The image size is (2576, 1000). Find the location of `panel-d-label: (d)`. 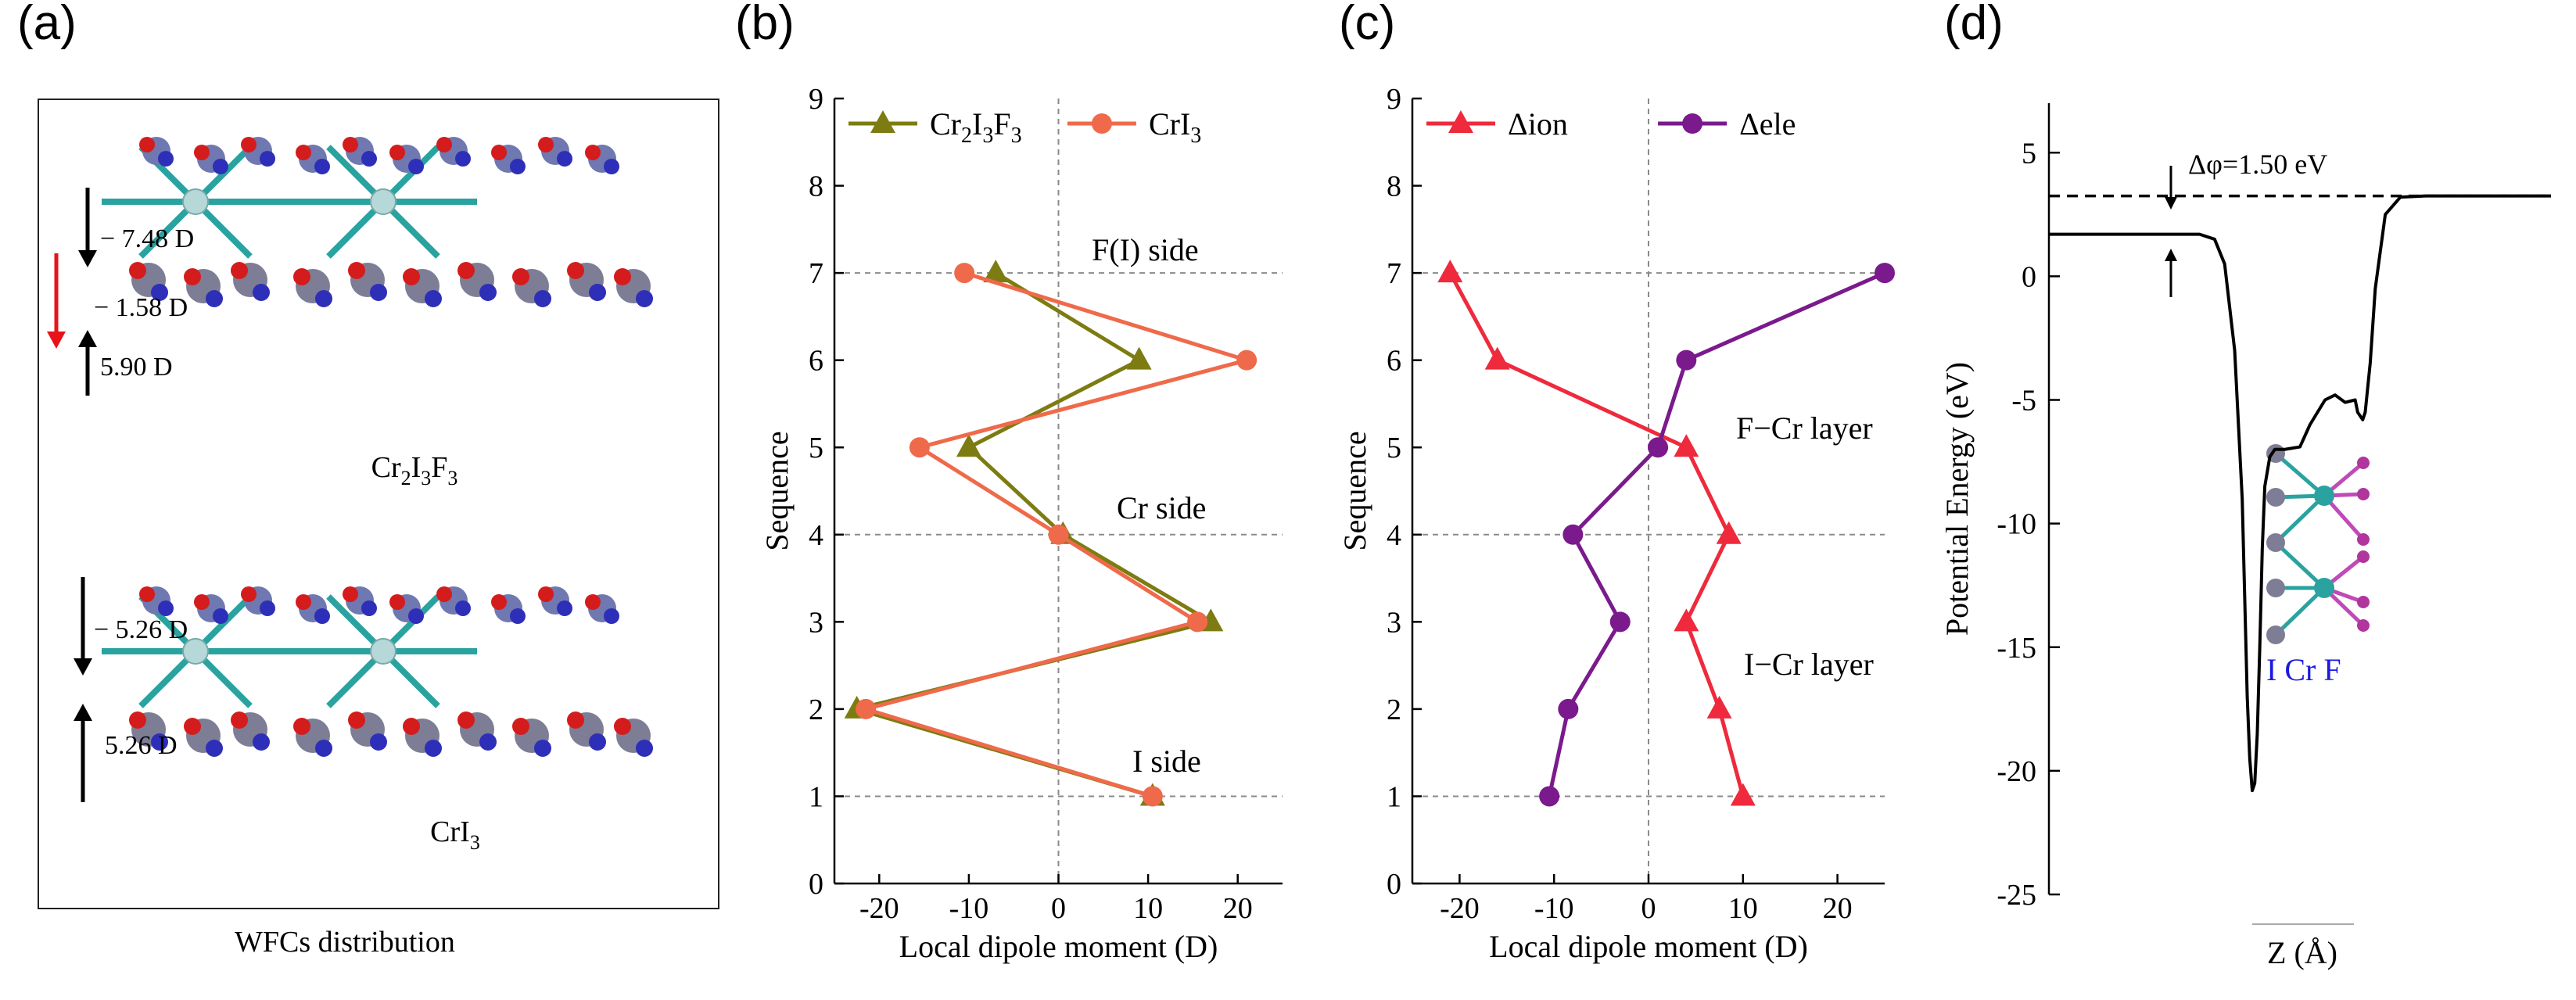

panel-d-label: (d) is located at coordinates (1974, 25).